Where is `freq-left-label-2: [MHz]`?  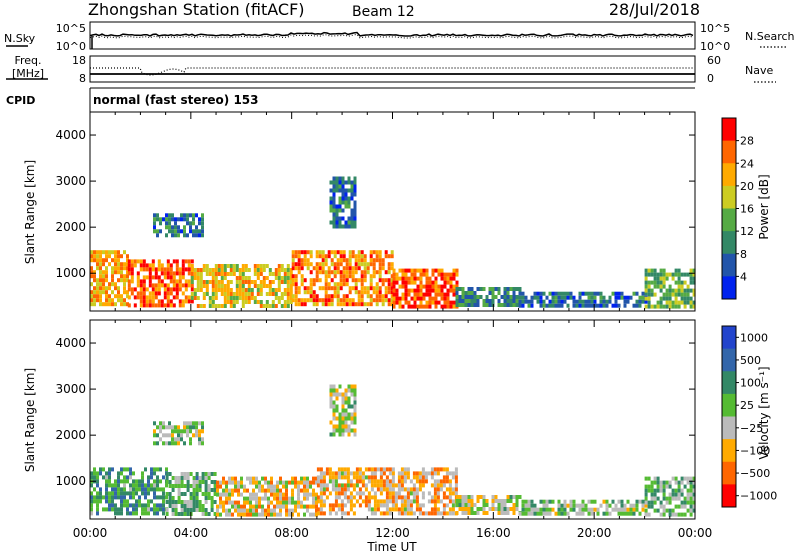 freq-left-label-2: [MHz] is located at coordinates (28, 73).